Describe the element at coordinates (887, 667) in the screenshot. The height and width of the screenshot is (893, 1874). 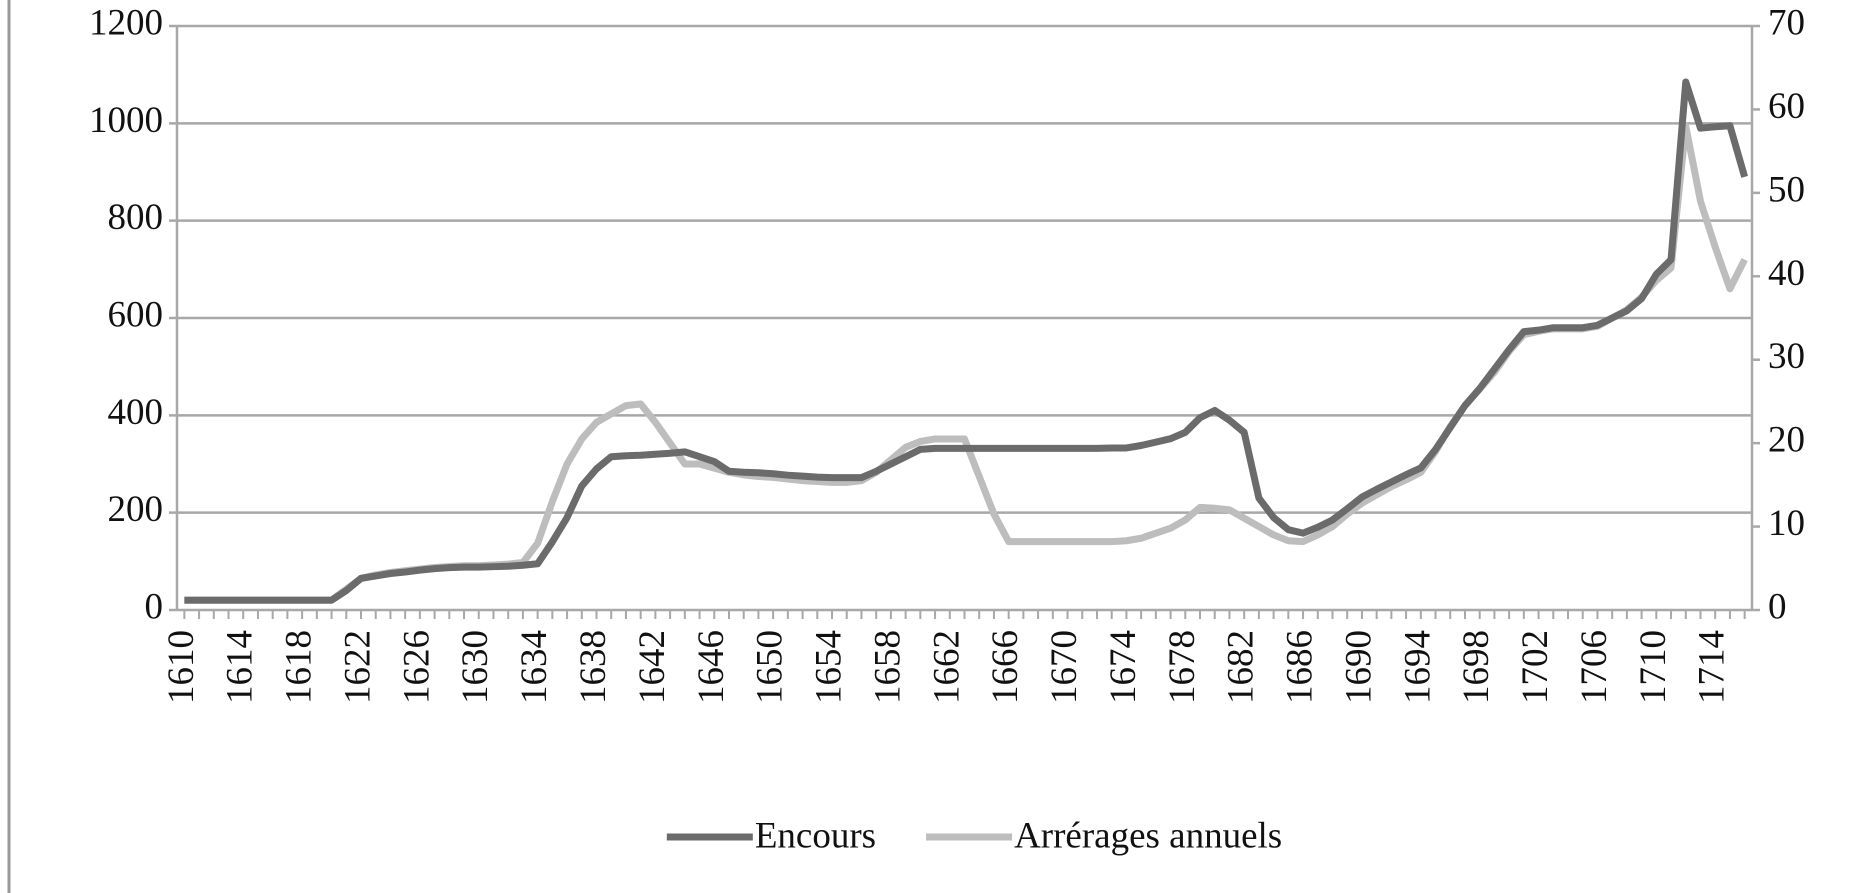
I see `x-tick-label: 1658` at that location.